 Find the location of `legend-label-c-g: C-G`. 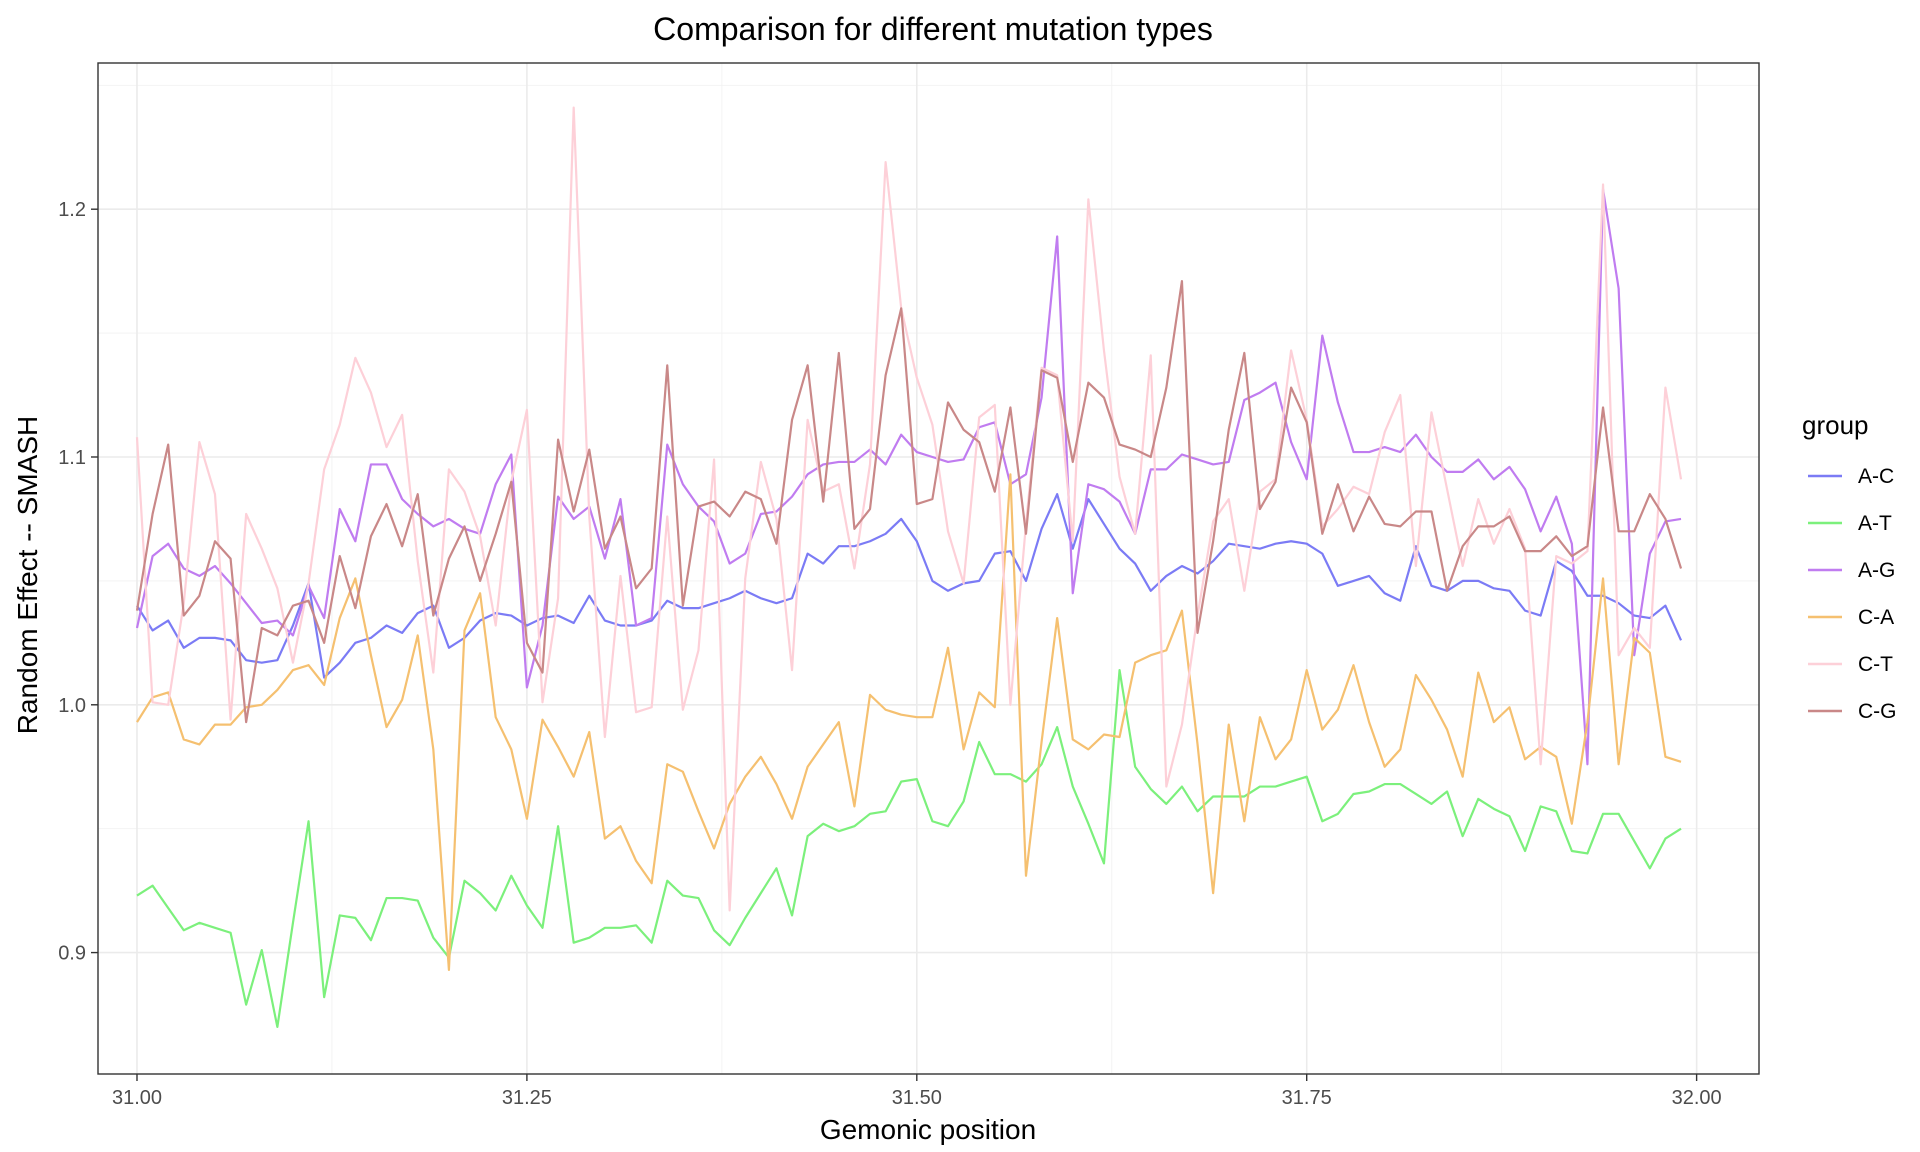

legend-label-c-g: C-G is located at coordinates (1877, 711).